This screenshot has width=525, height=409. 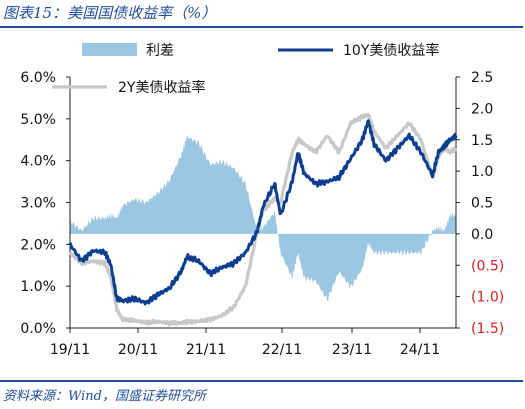 What do you see at coordinates (38, 120) in the screenshot?
I see `left-tick-label: 5.0%` at bounding box center [38, 120].